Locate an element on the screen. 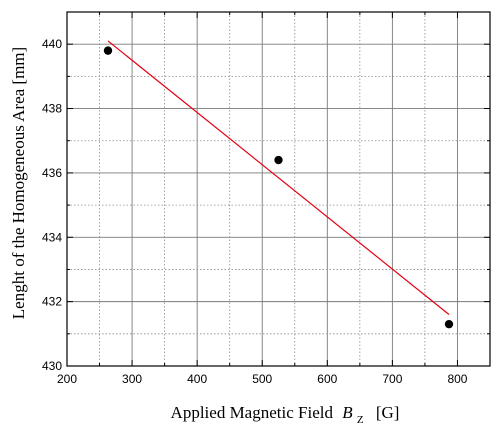  x-tick-label: 400 is located at coordinates (197, 379).